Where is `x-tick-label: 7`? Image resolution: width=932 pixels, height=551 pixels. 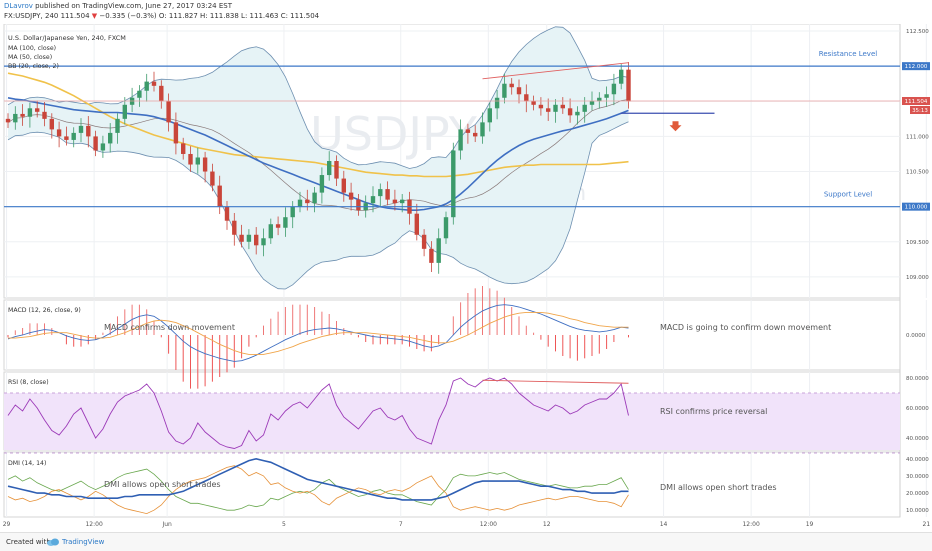 x-tick-label: 7 is located at coordinates (401, 524).